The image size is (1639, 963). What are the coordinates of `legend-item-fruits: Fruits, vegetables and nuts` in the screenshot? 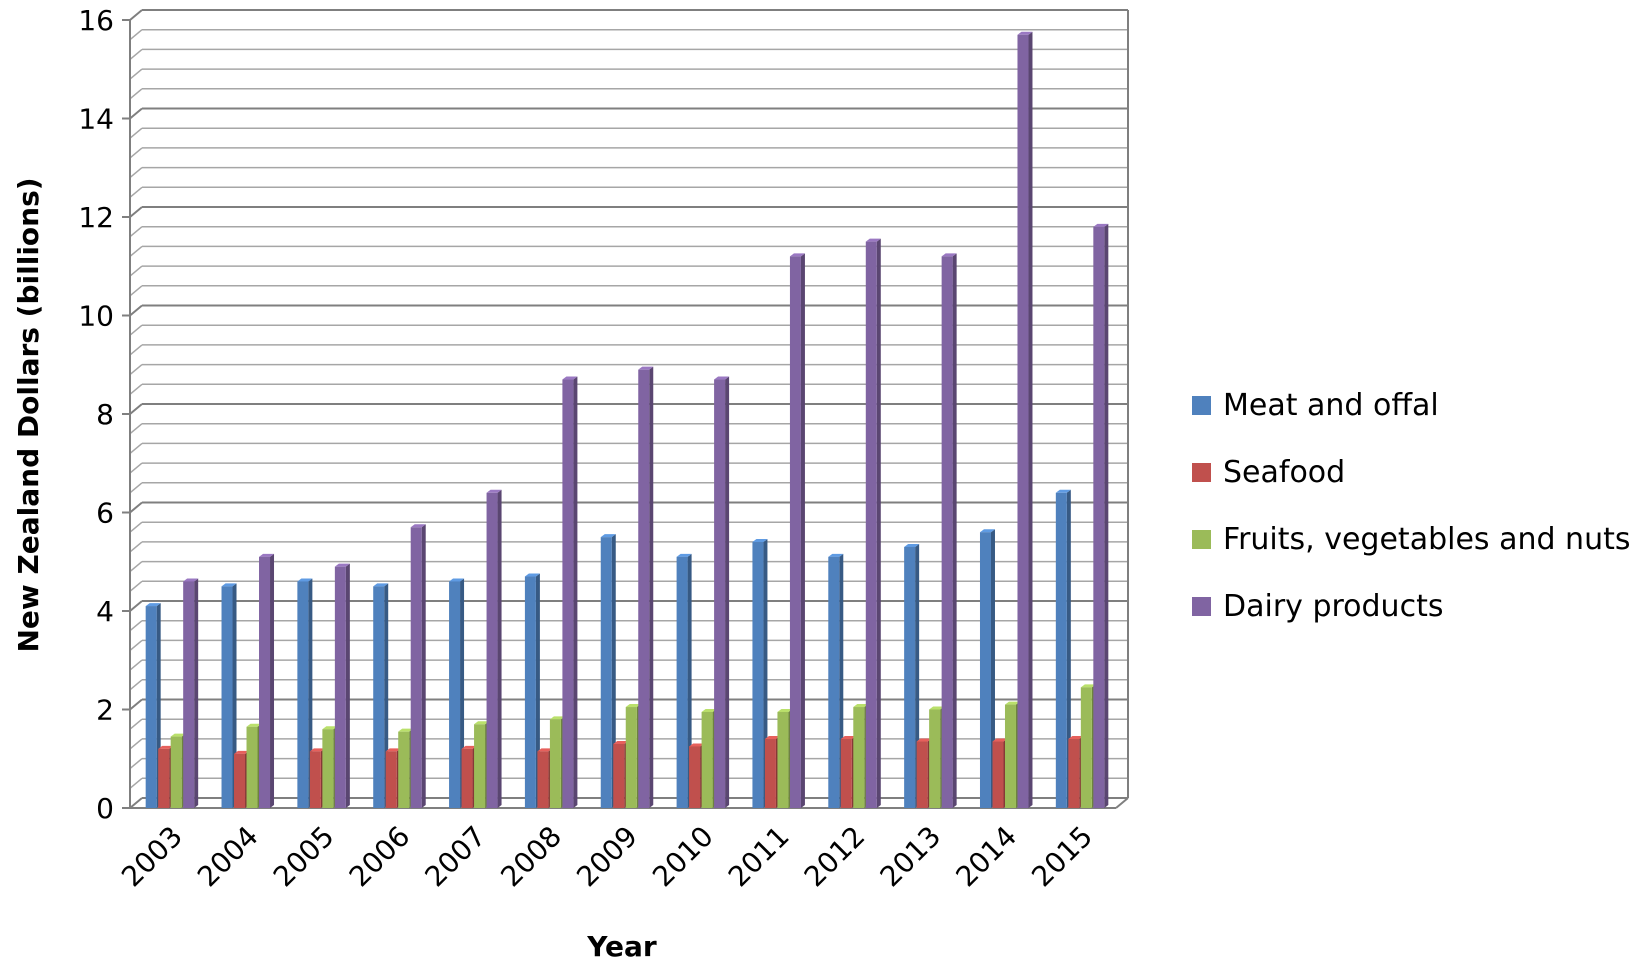 It's located at (1411, 539).